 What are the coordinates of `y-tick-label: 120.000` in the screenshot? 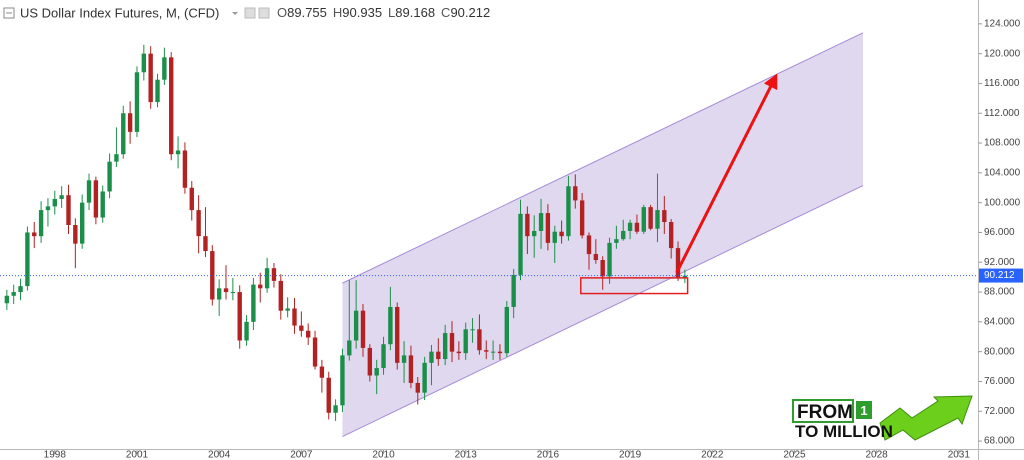 It's located at (1002, 53).